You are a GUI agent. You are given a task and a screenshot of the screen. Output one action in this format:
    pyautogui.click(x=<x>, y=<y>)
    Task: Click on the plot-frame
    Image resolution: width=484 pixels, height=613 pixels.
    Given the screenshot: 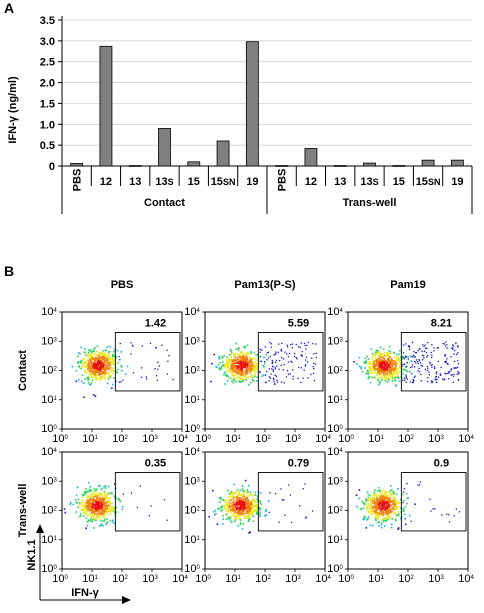 What is the action you would take?
    pyautogui.click(x=408, y=510)
    